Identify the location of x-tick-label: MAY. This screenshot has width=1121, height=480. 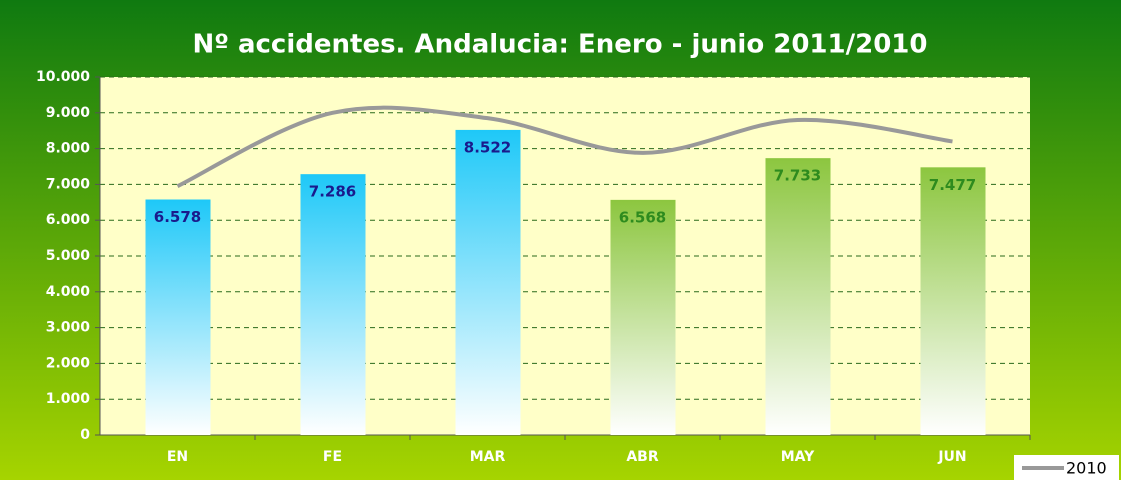
(798, 457).